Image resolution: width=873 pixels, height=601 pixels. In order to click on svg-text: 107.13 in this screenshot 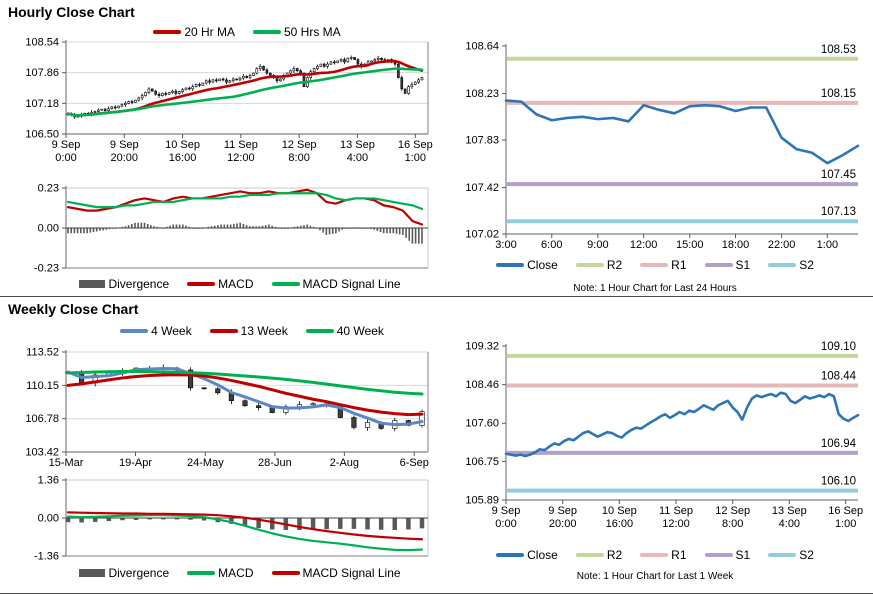, I will do `click(838, 212)`.